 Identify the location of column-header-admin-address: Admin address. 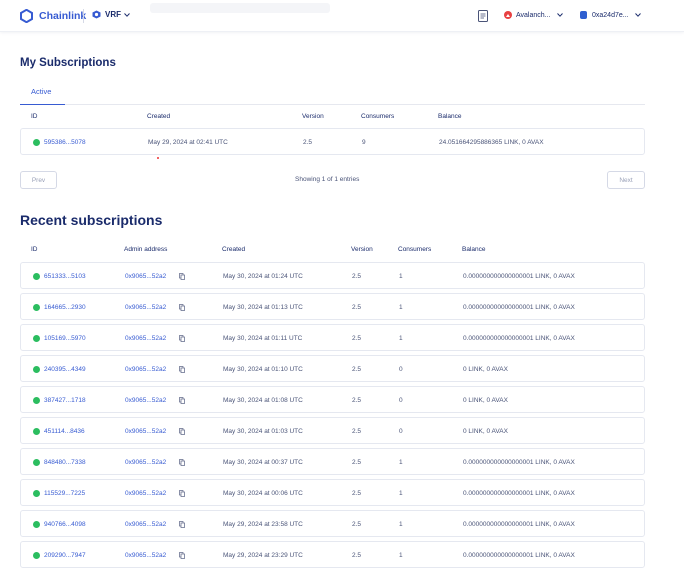
(146, 249).